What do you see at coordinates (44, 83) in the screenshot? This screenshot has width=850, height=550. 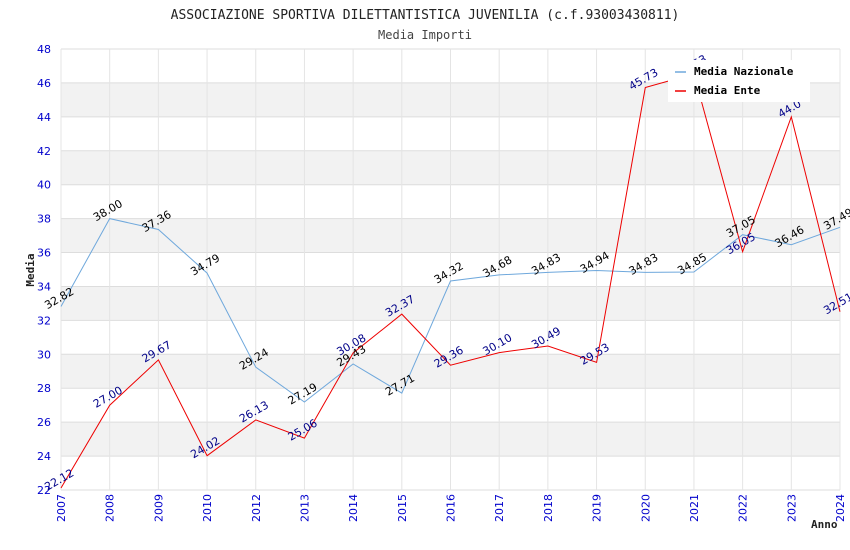 I see `y-tick-label: 46` at bounding box center [44, 83].